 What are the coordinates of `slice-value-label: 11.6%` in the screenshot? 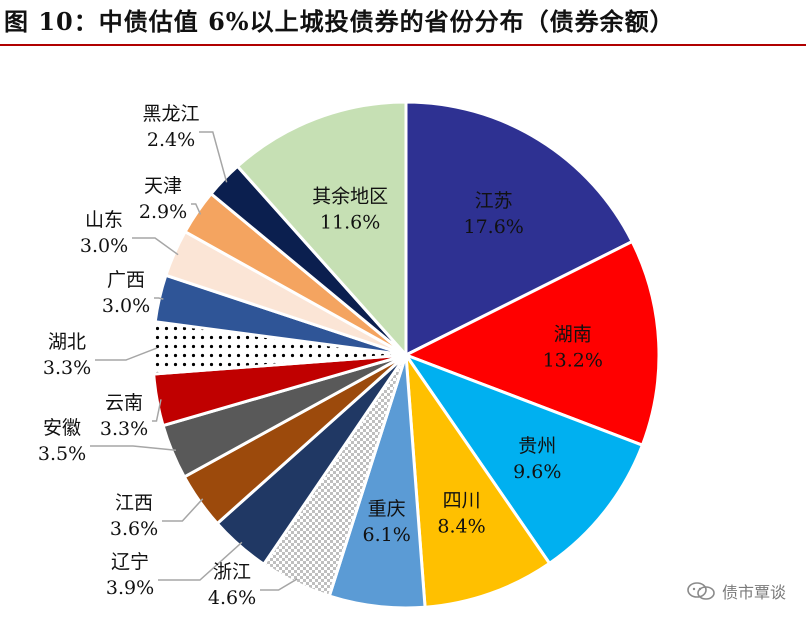 It's located at (350, 222).